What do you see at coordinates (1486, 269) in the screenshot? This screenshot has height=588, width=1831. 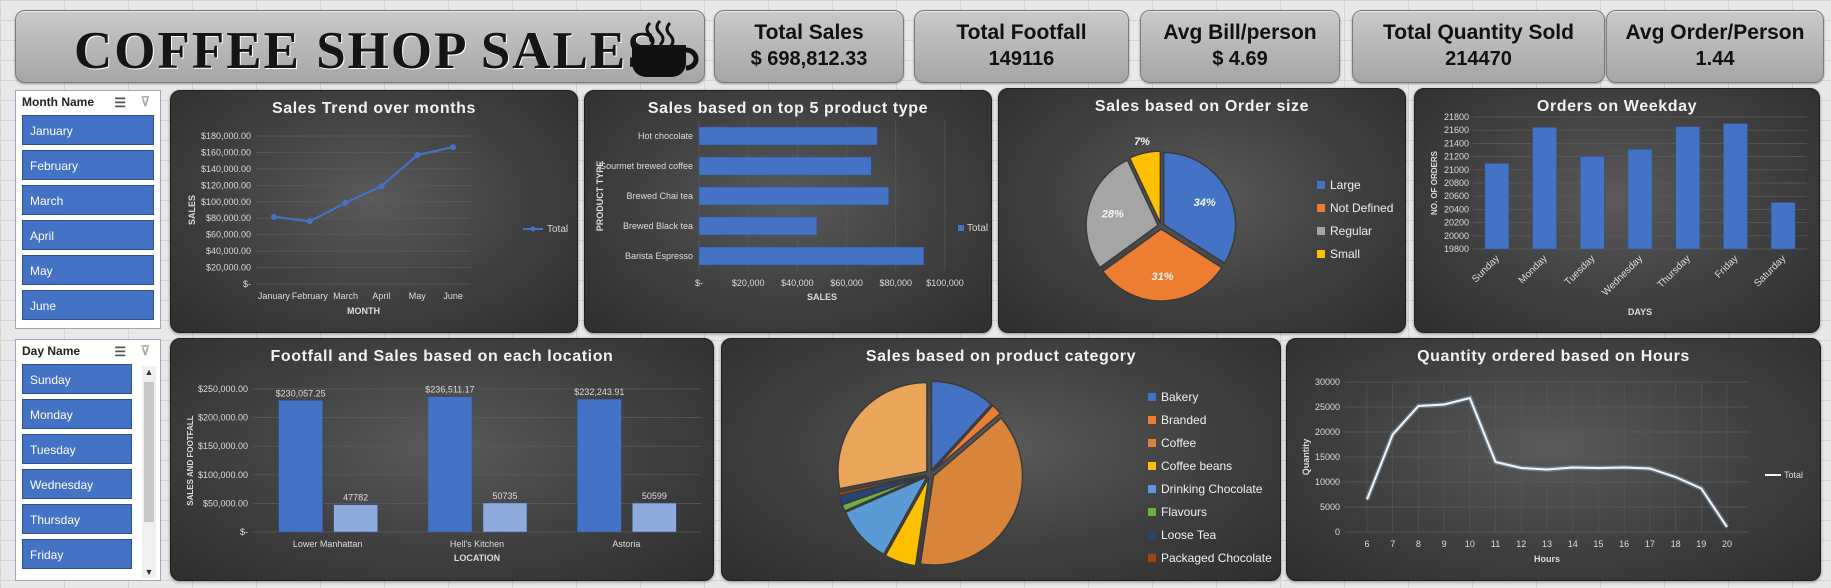 I see `x-tick-label: Sunday` at bounding box center [1486, 269].